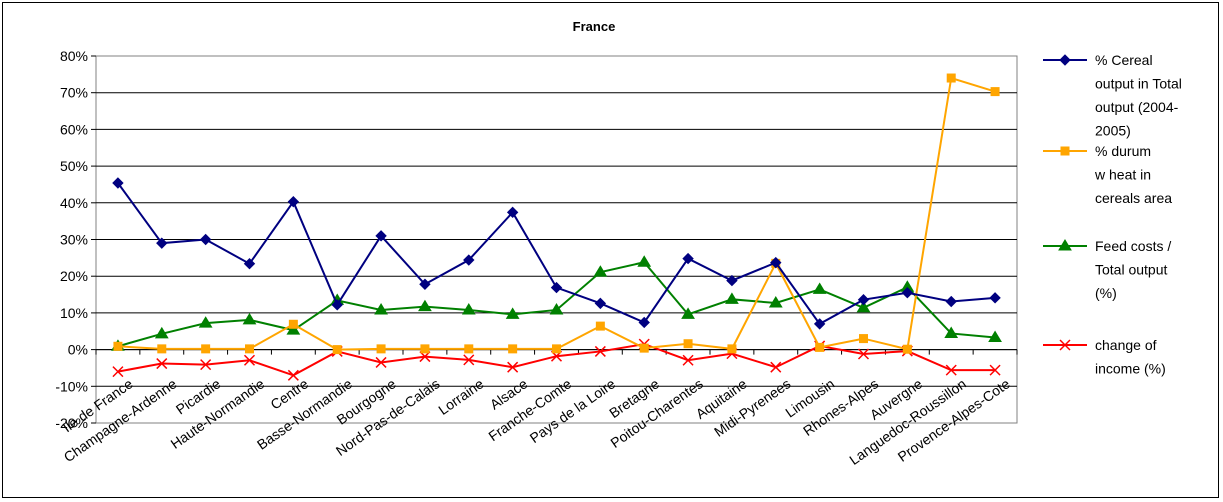 The width and height of the screenshot is (1223, 502). What do you see at coordinates (1123, 151) in the screenshot?
I see `legend-label: % durum` at bounding box center [1123, 151].